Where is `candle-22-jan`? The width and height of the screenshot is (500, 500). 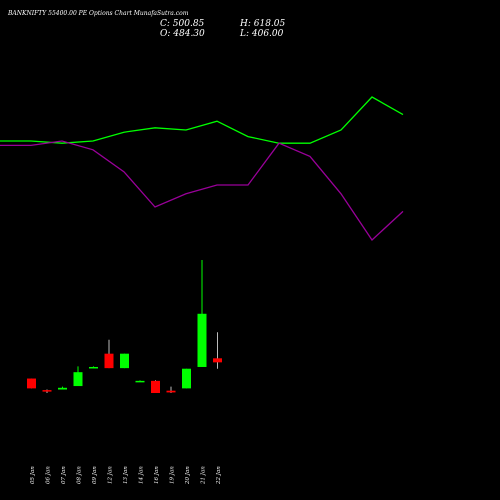
candle-22-jan is located at coordinates (217, 350).